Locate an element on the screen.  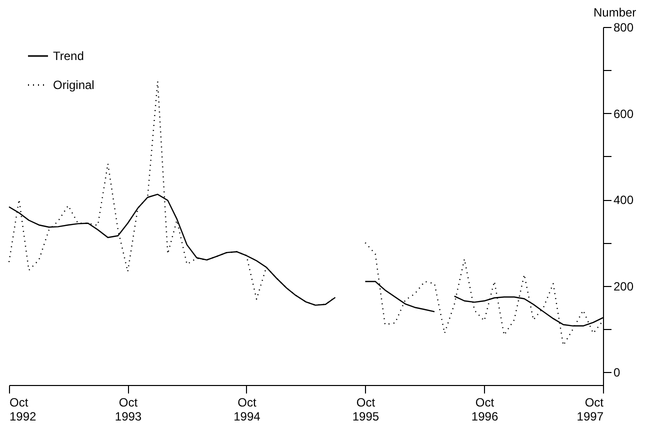
x-tick-label: Oct 1995 is located at coordinates (366, 410).